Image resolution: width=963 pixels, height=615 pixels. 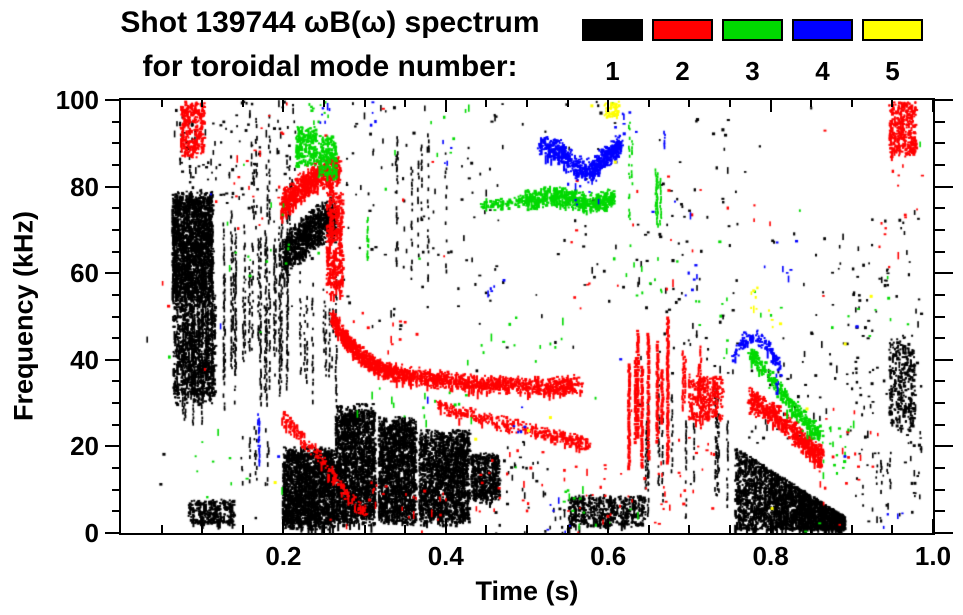 I want to click on x-axis-label: Time (s), so click(x=527, y=591).